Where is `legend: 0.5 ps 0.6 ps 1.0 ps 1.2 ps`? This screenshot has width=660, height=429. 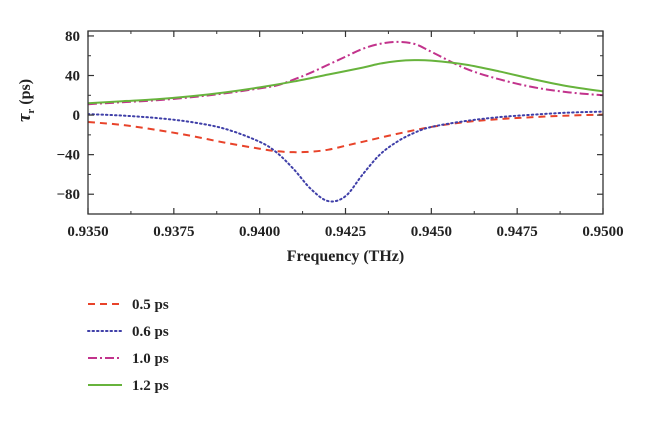 legend: 0.5 ps 0.6 ps 1.0 ps 1.2 ps is located at coordinates (128, 345).